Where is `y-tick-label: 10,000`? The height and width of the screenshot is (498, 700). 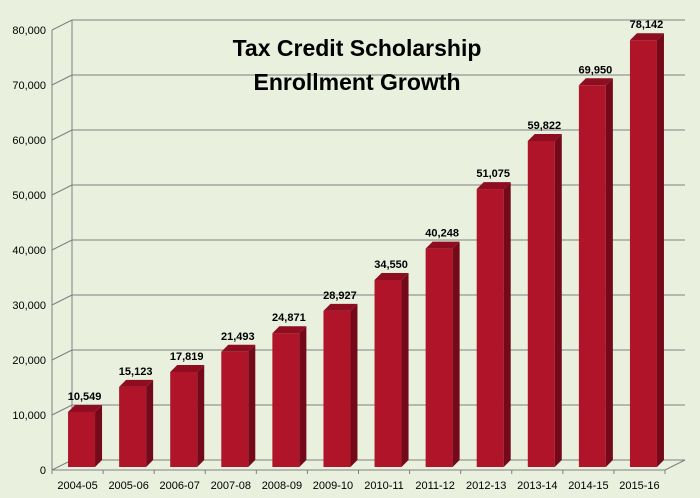
y-tick-label: 10,000 is located at coordinates (29, 416).